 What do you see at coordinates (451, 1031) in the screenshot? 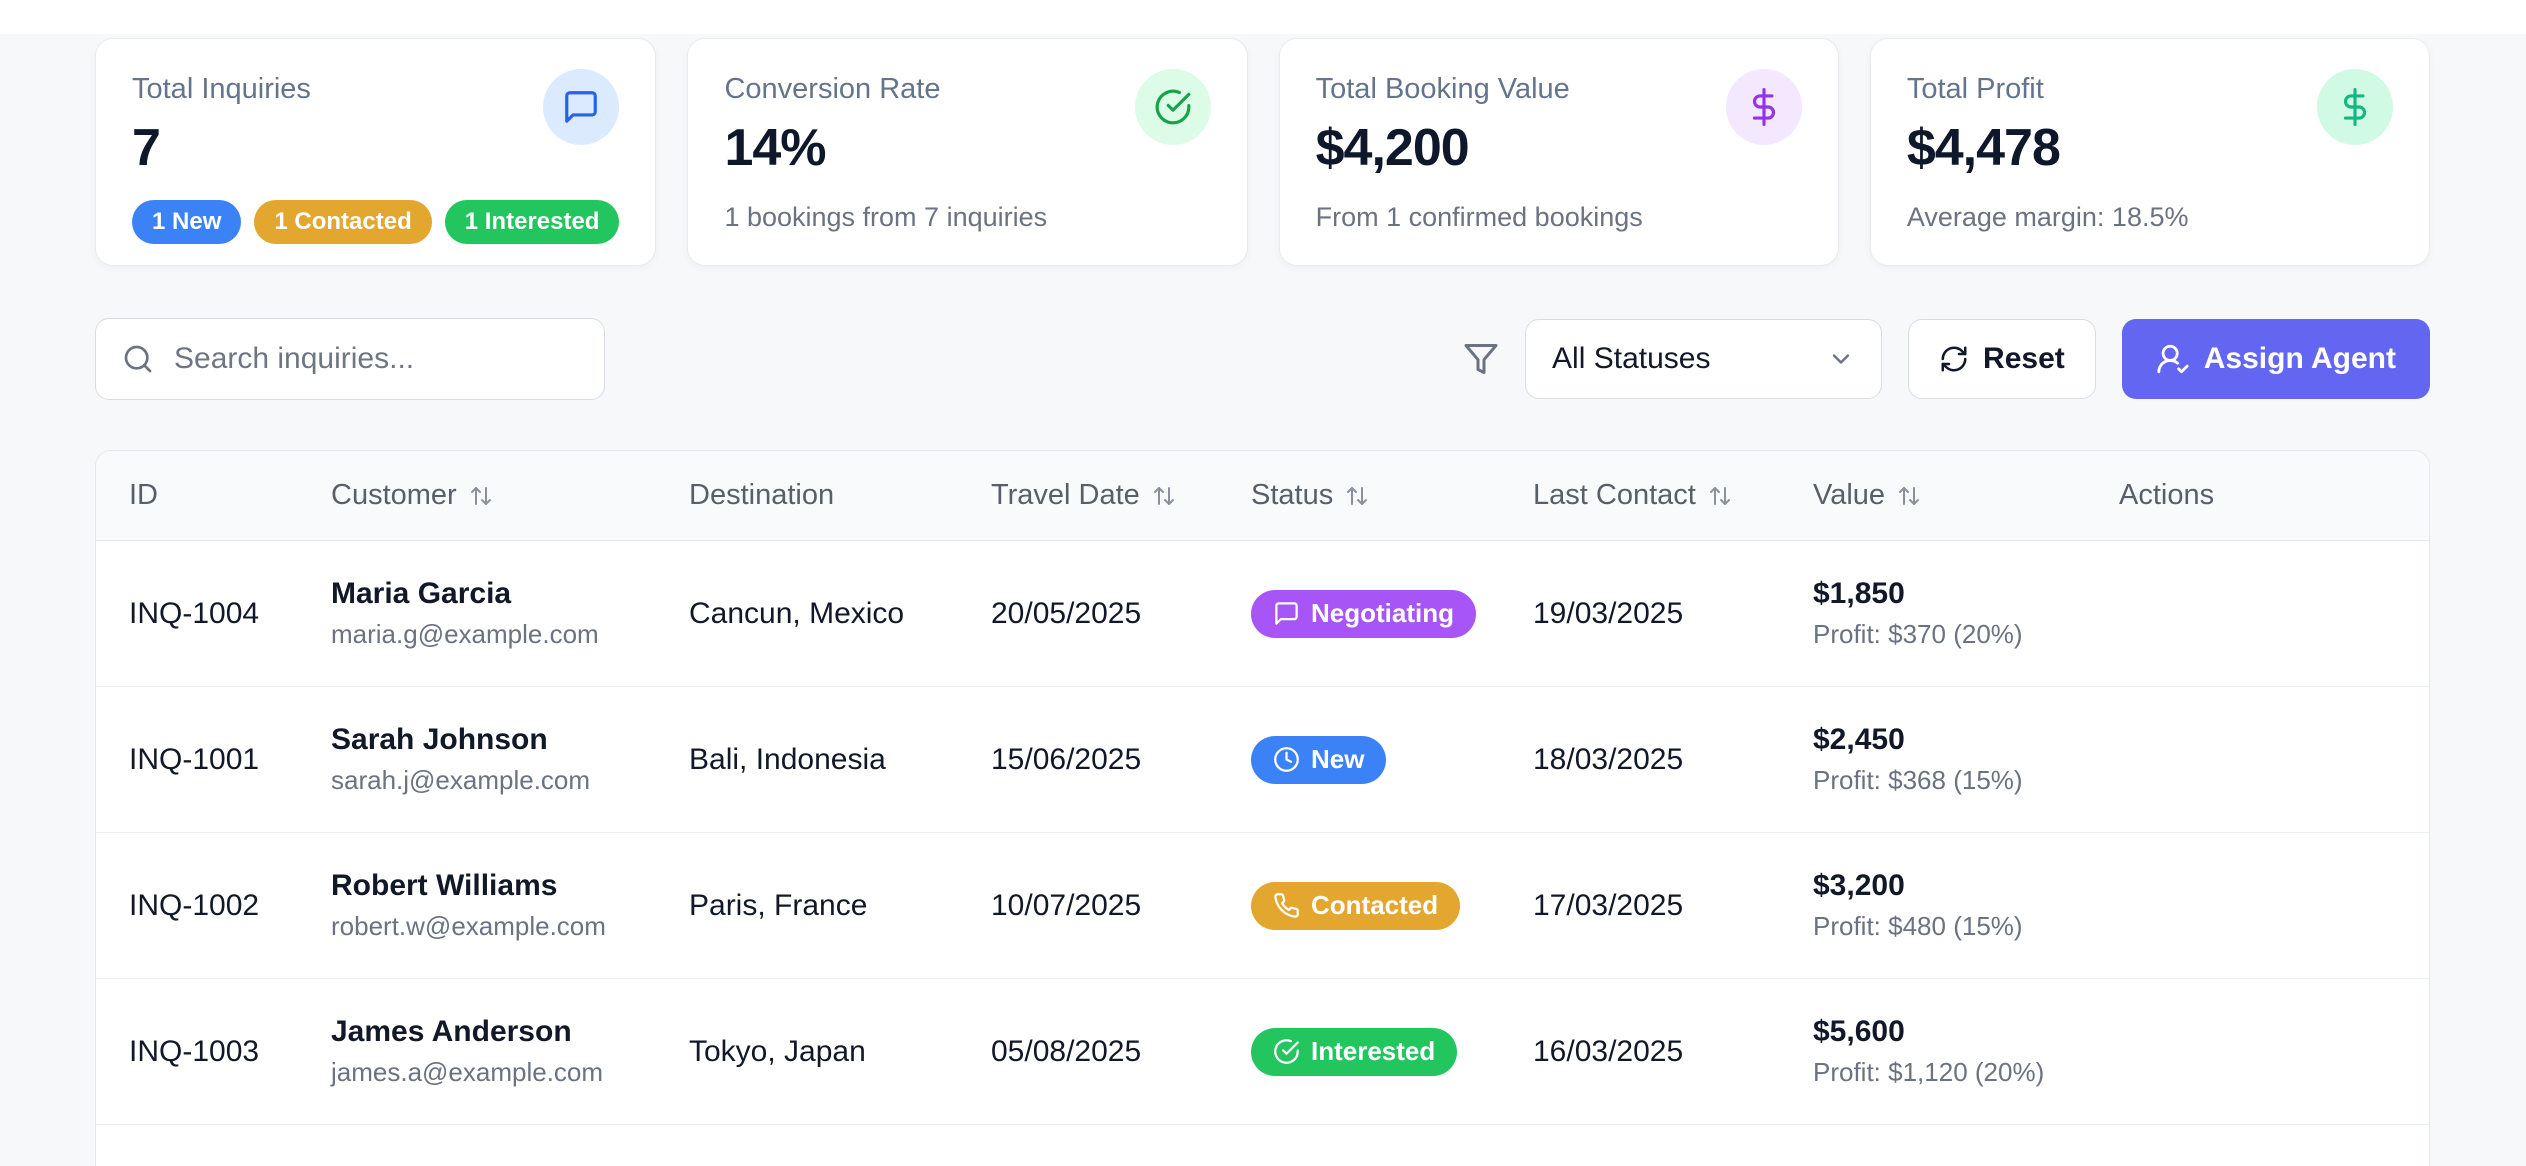
I see `customer-name: James Anderson` at bounding box center [451, 1031].